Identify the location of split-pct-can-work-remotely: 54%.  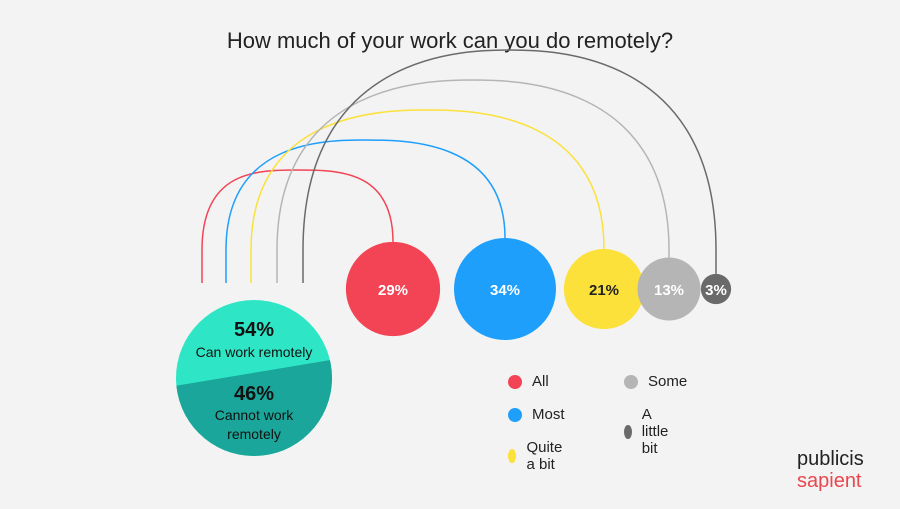
(254, 330).